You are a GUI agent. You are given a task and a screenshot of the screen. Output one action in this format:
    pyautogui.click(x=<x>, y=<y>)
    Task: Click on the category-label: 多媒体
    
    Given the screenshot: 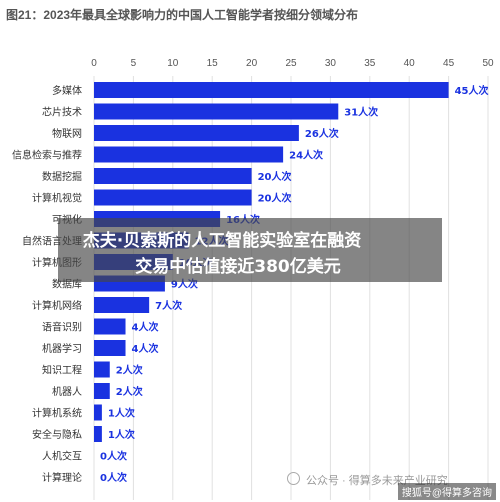 What is the action you would take?
    pyautogui.click(x=67, y=90)
    